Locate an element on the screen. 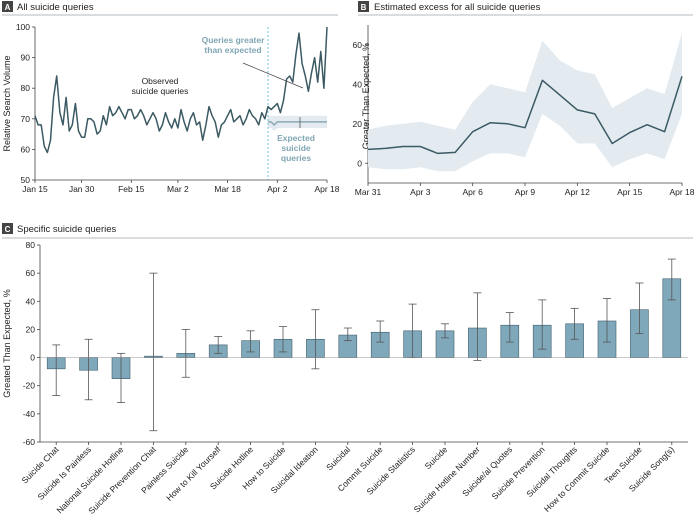 The width and height of the screenshot is (696, 522). annotation-observed: Observed suicide queries is located at coordinates (160, 86).